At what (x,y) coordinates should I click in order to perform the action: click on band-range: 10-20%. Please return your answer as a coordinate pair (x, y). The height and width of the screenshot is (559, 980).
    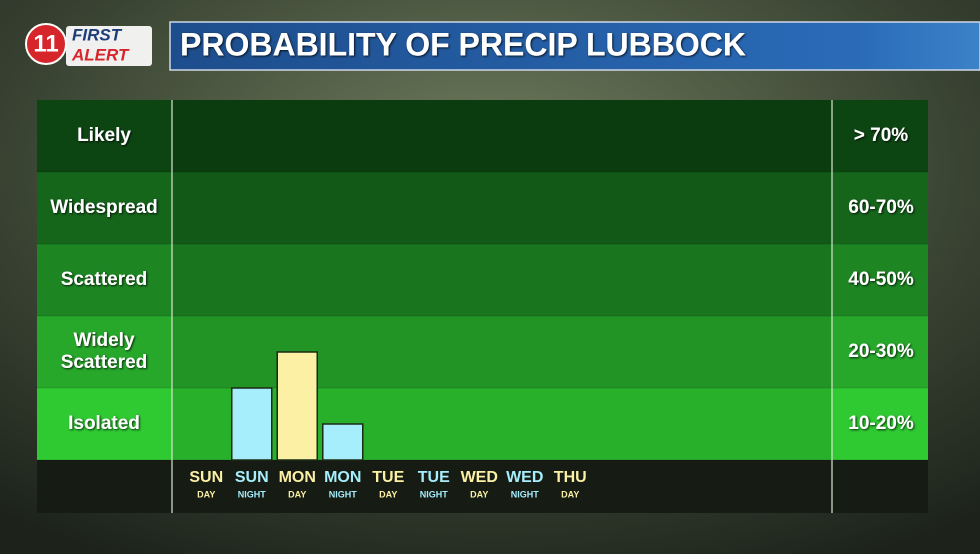
    Looking at the image, I should click on (881, 423).